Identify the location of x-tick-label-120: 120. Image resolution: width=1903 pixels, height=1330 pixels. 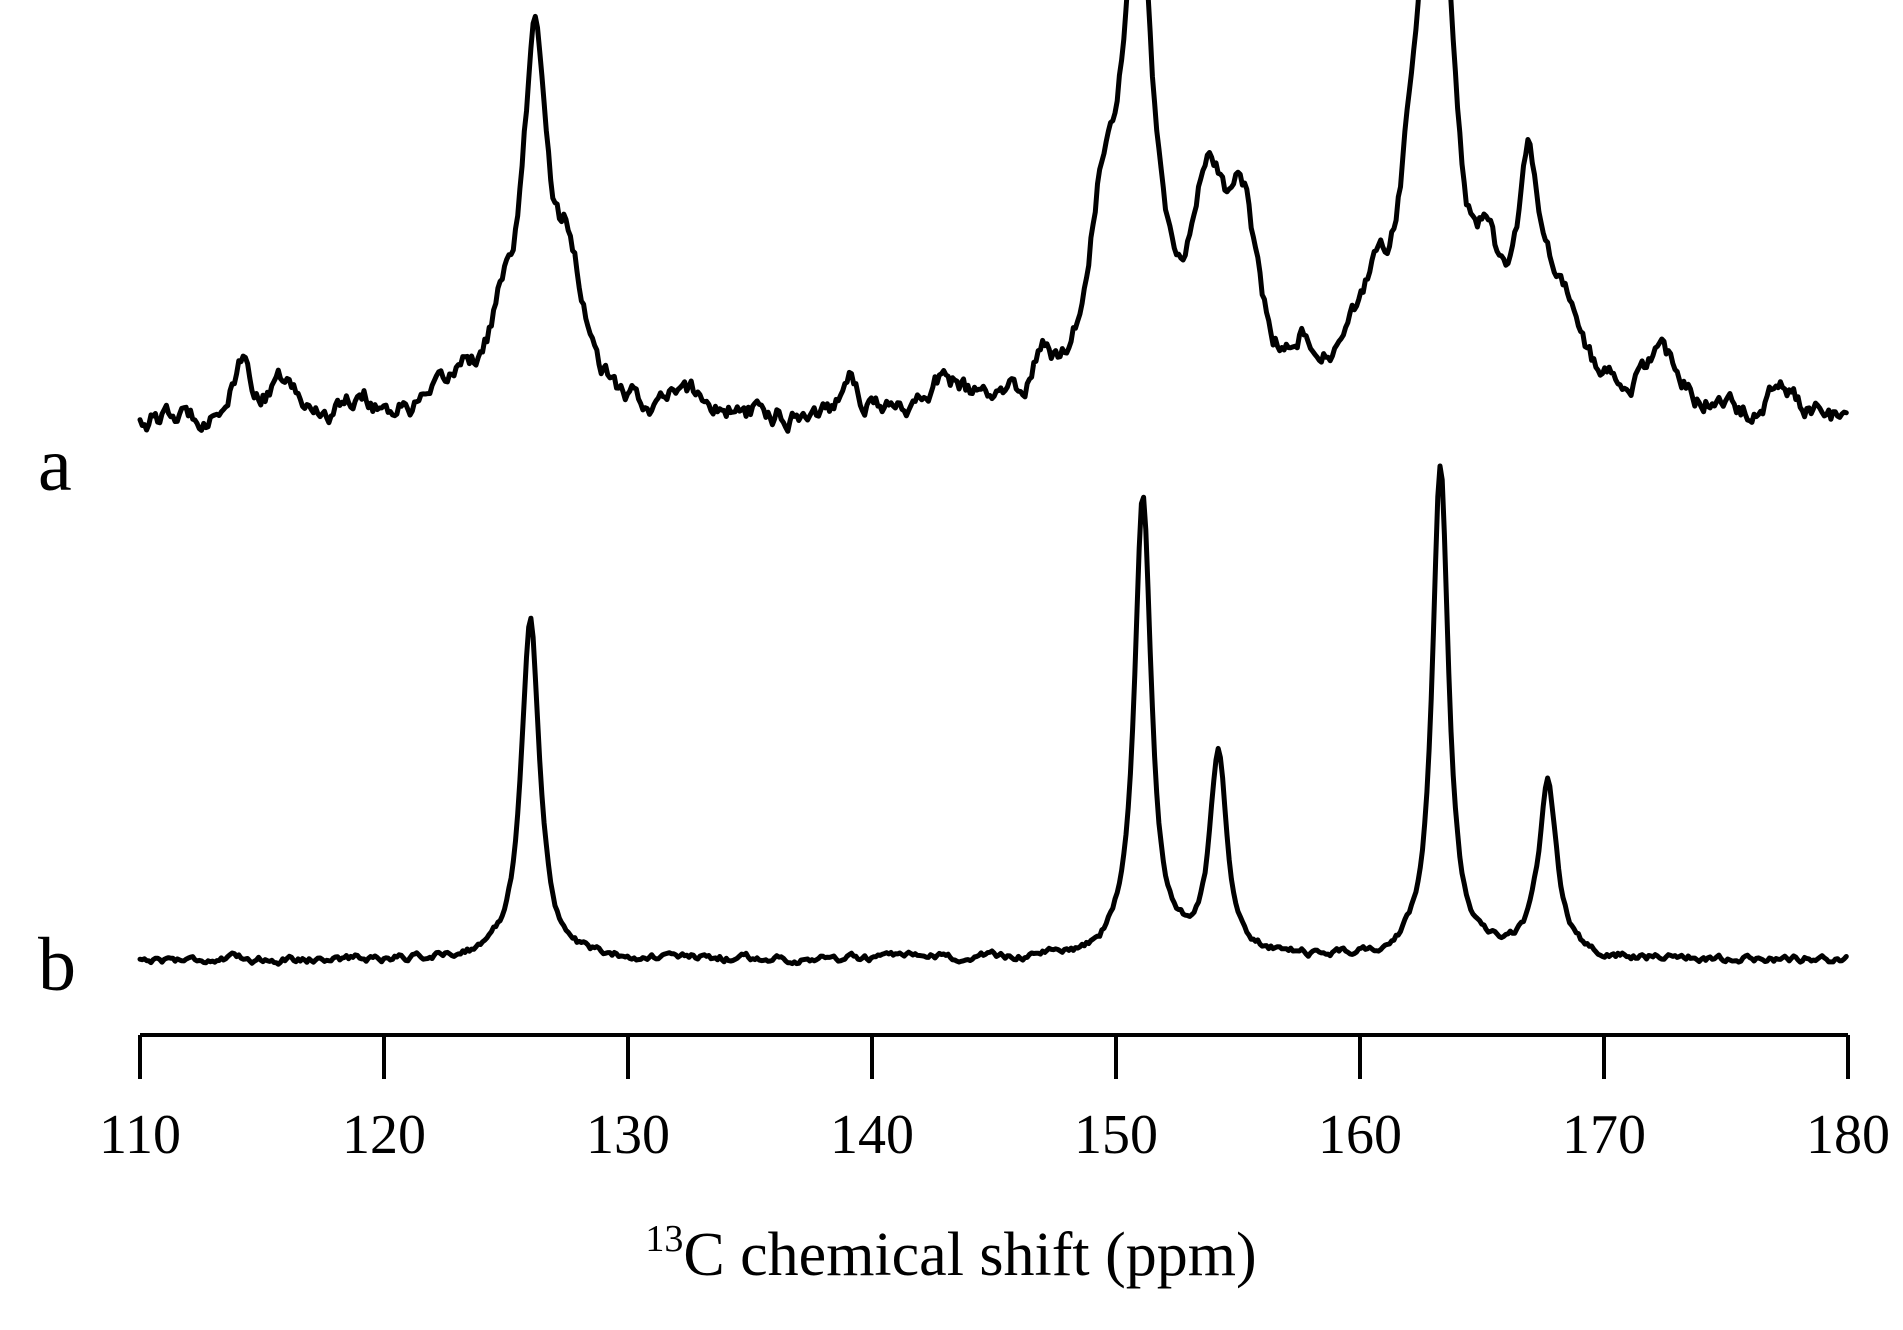
(384, 1135).